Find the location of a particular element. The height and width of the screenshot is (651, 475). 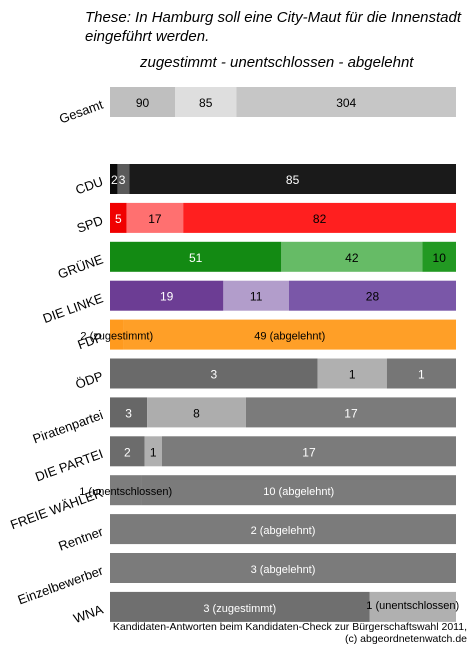

data-label-wna-zugestimmt: 3 (zugestimmt) is located at coordinates (239, 609).